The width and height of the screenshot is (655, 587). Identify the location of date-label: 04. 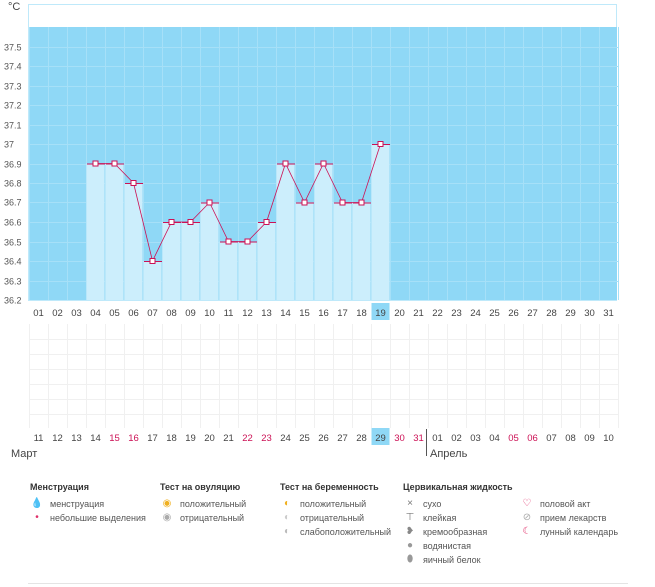
(494, 438).